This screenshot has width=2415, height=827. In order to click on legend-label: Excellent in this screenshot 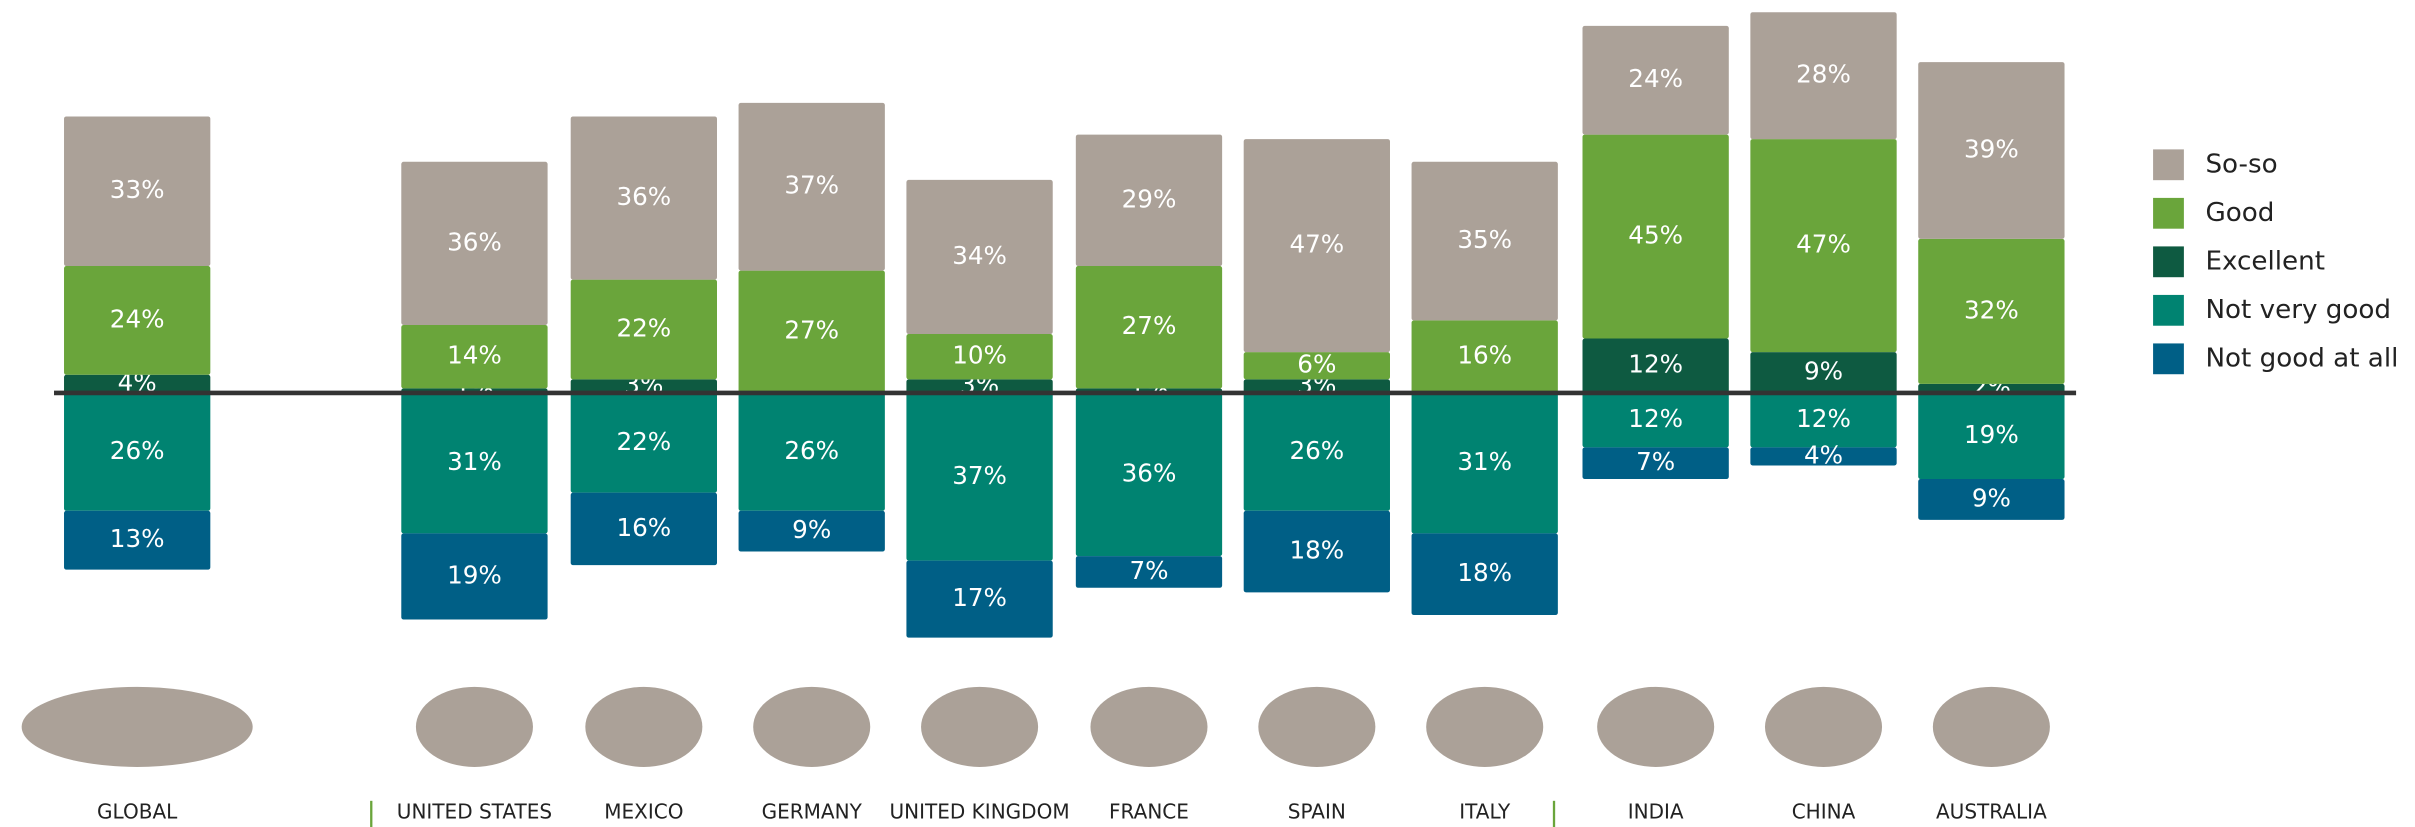, I will do `click(2265, 261)`.